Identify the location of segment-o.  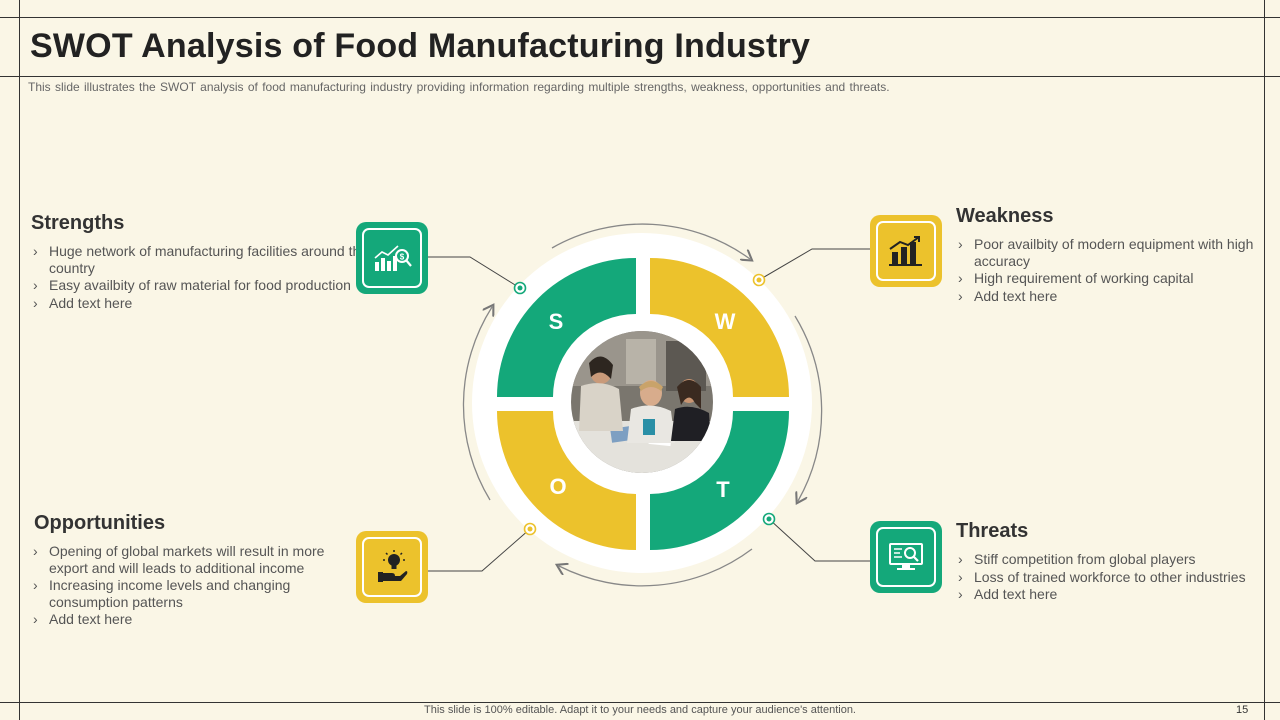
(566, 480).